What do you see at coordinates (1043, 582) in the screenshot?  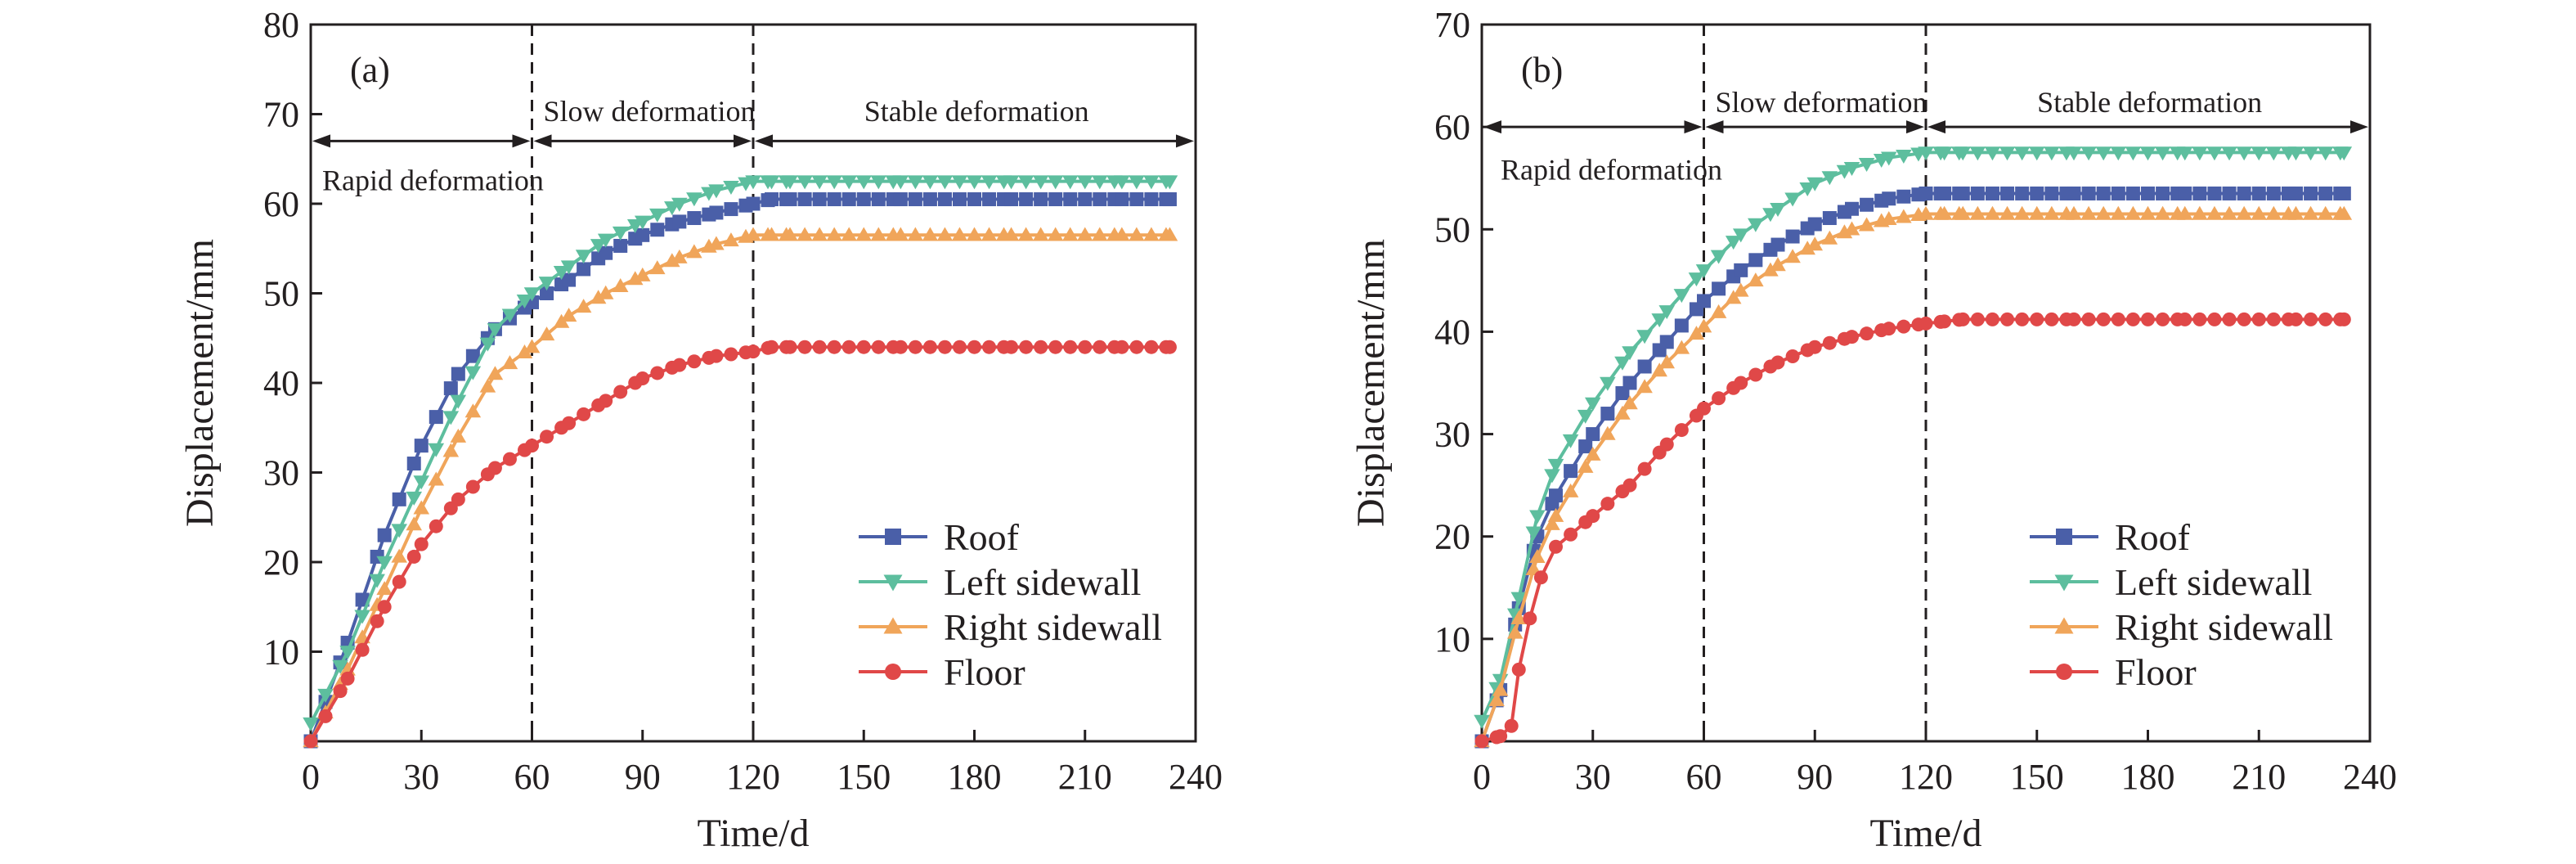 I see `chart-a-legend-label: Left sidewall` at bounding box center [1043, 582].